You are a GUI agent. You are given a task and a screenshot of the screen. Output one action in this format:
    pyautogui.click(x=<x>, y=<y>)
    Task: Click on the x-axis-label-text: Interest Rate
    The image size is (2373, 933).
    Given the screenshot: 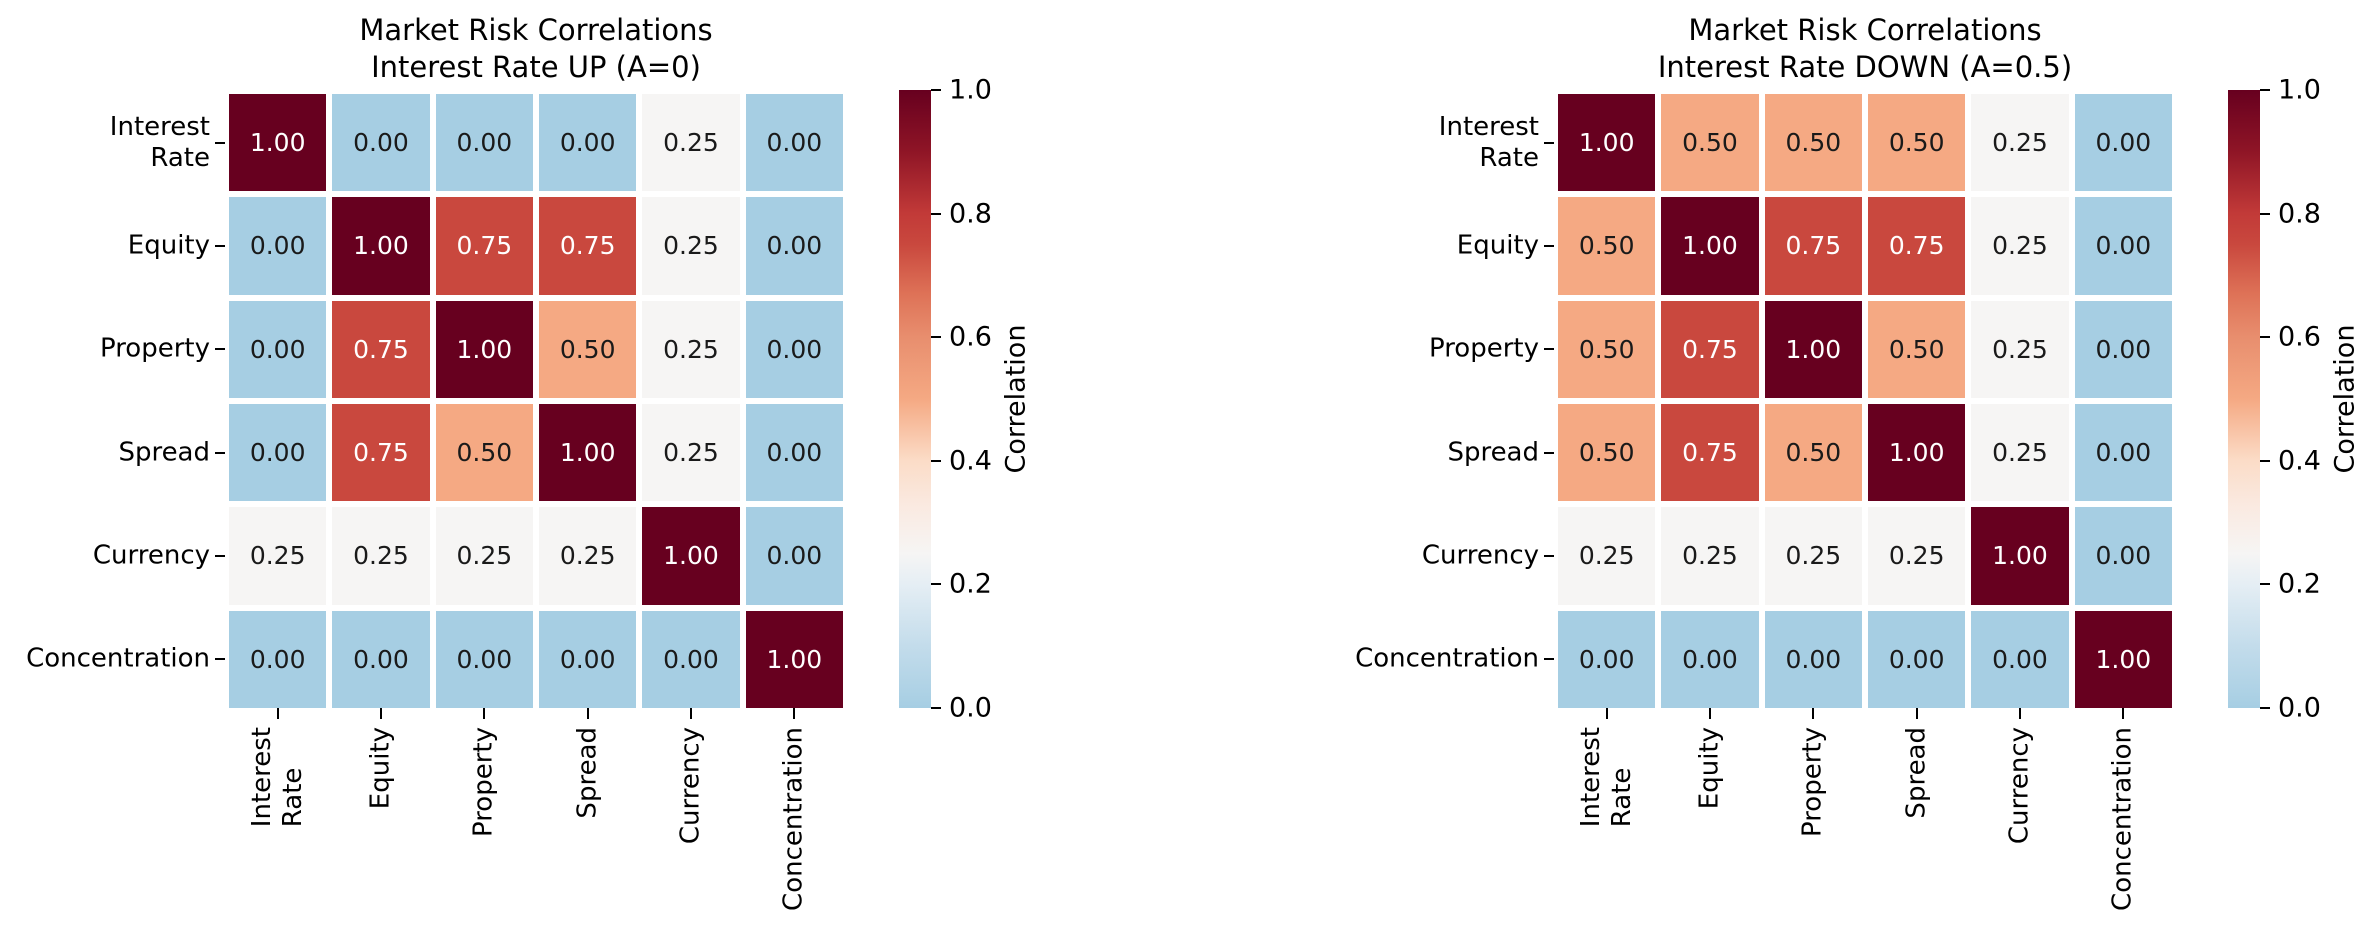 What is the action you would take?
    pyautogui.click(x=1606, y=777)
    